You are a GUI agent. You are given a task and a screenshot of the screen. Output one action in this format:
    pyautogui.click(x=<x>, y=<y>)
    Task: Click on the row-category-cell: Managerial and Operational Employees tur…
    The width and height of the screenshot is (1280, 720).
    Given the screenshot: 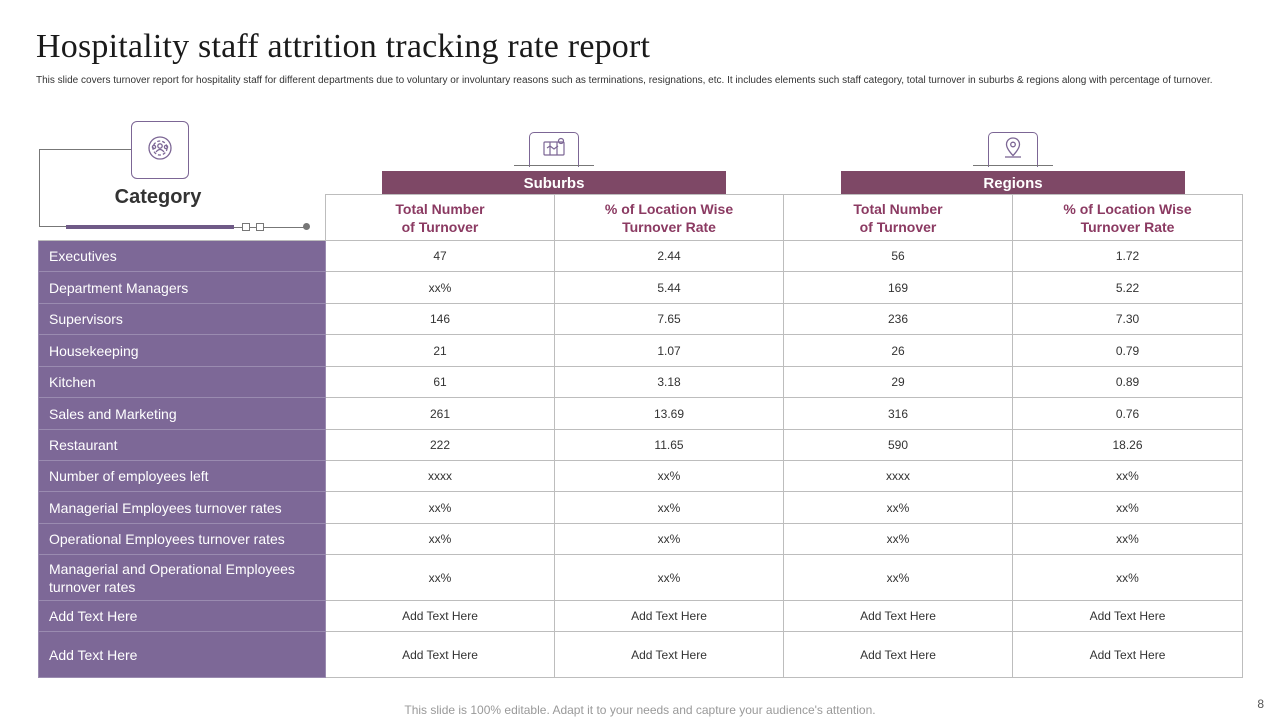 What is the action you would take?
    pyautogui.click(x=182, y=577)
    